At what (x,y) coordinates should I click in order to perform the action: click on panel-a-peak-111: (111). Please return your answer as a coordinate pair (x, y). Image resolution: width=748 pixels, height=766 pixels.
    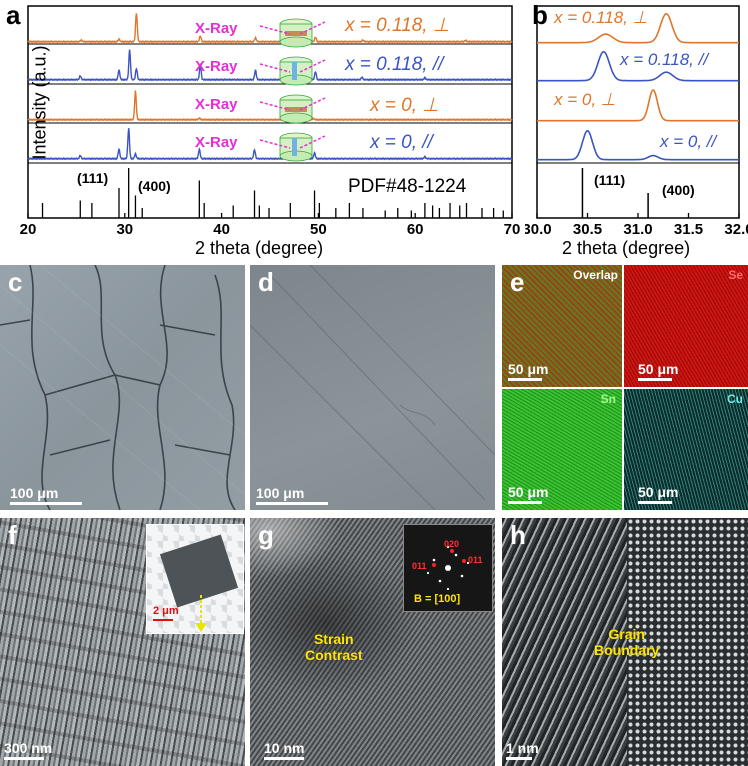
    Looking at the image, I should click on (93, 178).